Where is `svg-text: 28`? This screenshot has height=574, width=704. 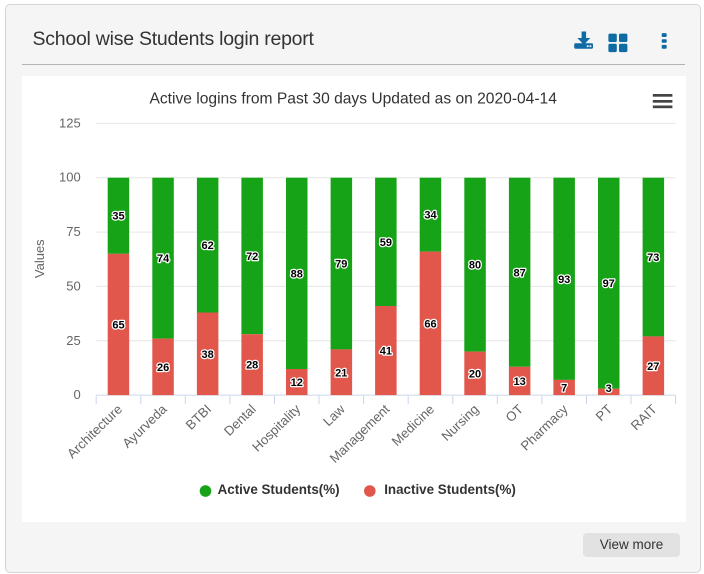 svg-text: 28 is located at coordinates (252, 366).